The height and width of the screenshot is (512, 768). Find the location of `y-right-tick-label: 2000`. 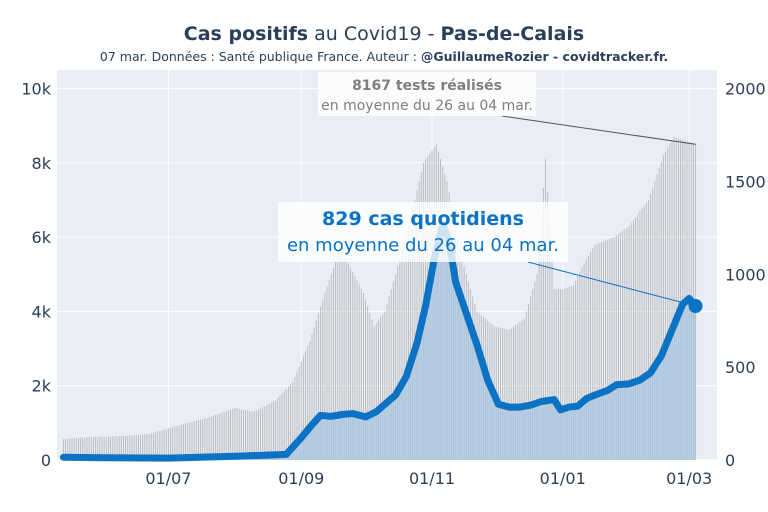

y-right-tick-label: 2000 is located at coordinates (745, 89).